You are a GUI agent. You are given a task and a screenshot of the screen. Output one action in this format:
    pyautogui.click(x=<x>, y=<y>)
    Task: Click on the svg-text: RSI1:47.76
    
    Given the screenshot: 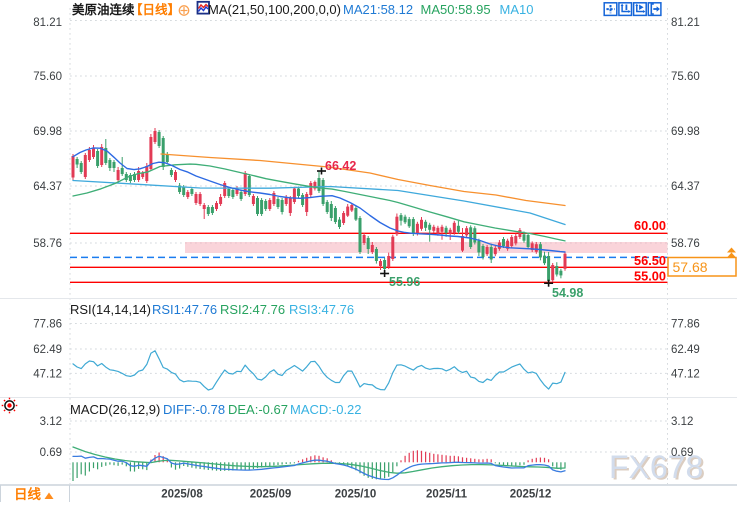 What is the action you would take?
    pyautogui.click(x=184, y=309)
    